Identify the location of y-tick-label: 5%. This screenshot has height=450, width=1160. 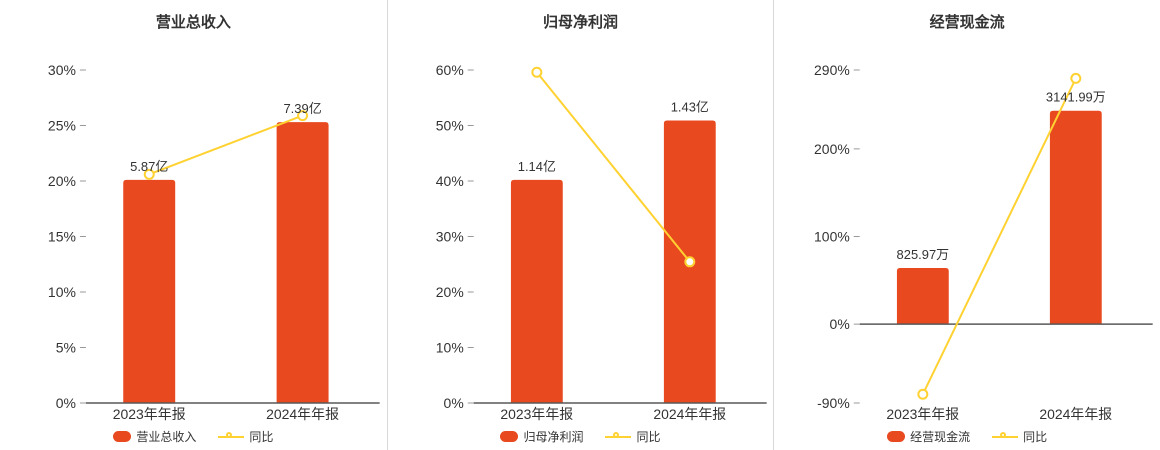
(66, 347).